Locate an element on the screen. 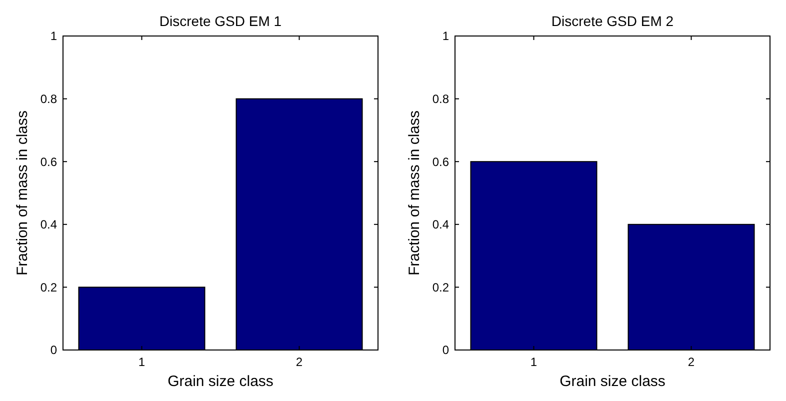  chart-title: Discrete GSD EM 1 is located at coordinates (220, 21).